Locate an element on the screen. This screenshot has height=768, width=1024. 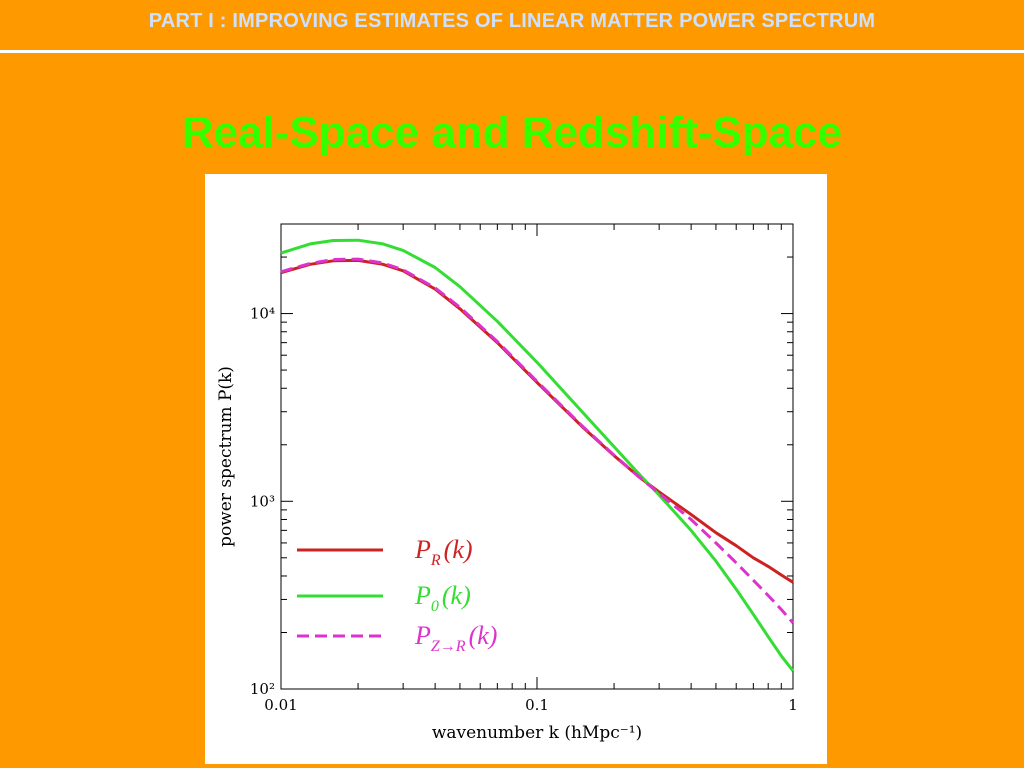
legend-label-subscript: 0 is located at coordinates (435, 606).